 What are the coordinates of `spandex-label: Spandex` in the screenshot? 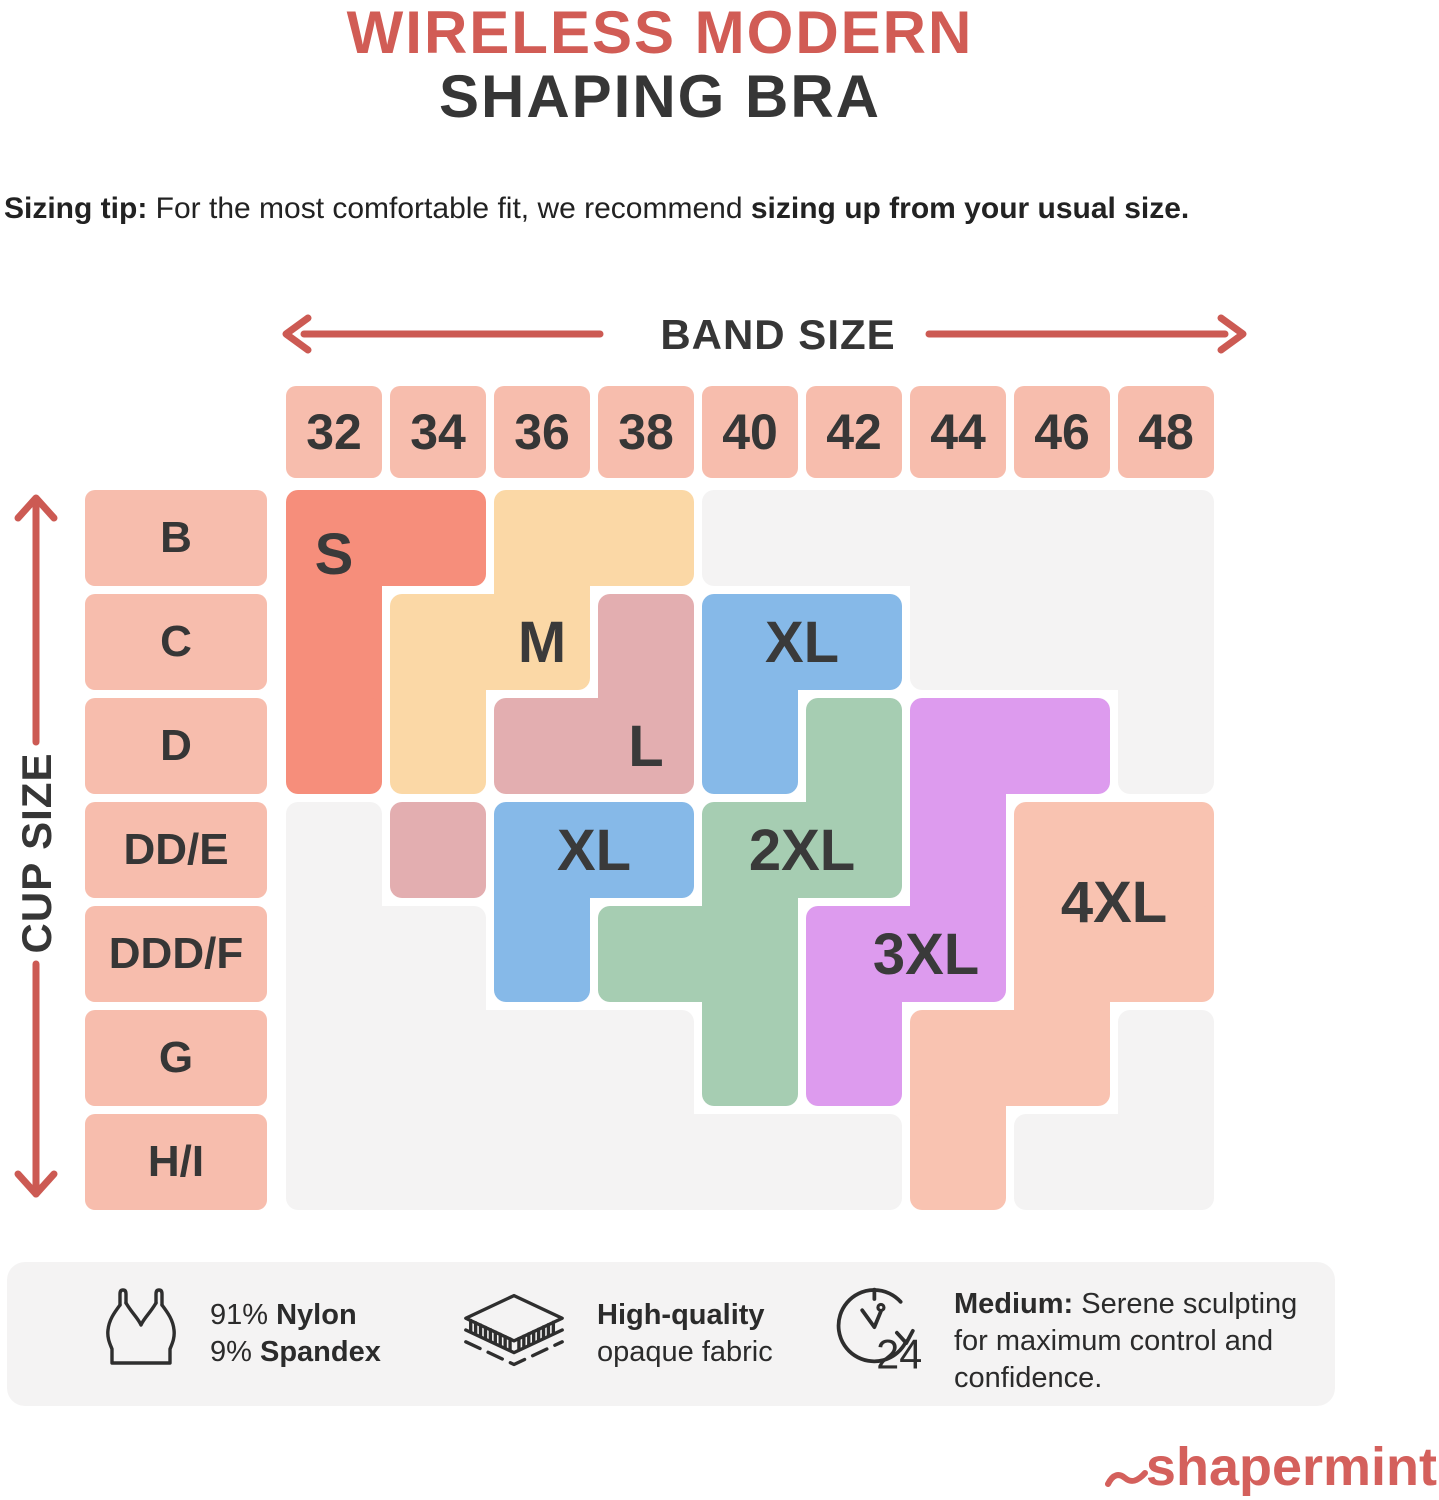 It's located at (320, 1352).